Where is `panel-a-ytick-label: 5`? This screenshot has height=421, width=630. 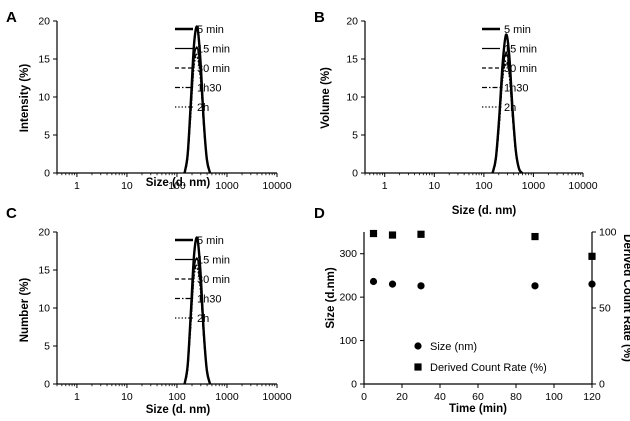
panel-a-ytick-label: 5 is located at coordinates (47, 136).